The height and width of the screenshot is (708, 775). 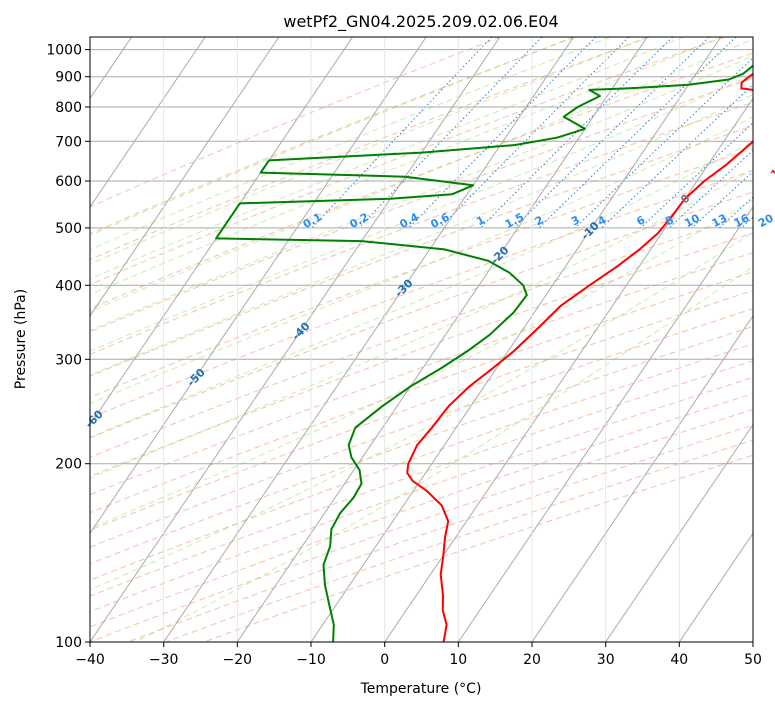 What do you see at coordinates (720, 220) in the screenshot?
I see `mixing-ratio-label: 13` at bounding box center [720, 220].